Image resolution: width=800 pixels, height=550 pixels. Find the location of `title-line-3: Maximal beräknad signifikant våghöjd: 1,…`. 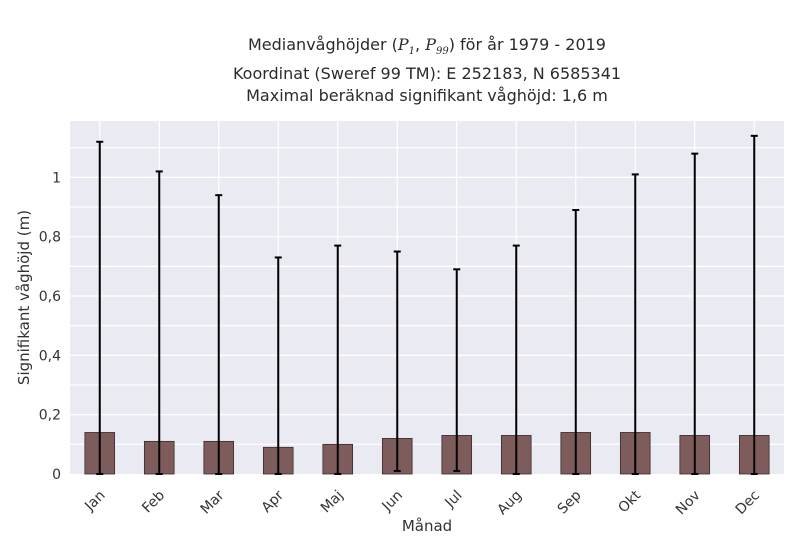

title-line-3: Maximal beräknad signifikant våghöjd: 1,… is located at coordinates (427, 96).